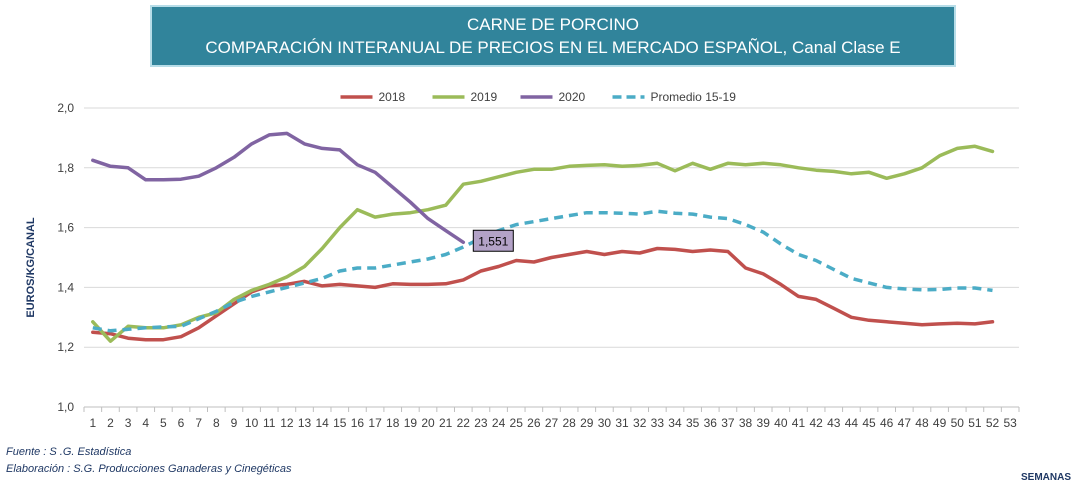 This screenshot has width=1077, height=495. I want to click on x-tick-label: 21, so click(446, 423).